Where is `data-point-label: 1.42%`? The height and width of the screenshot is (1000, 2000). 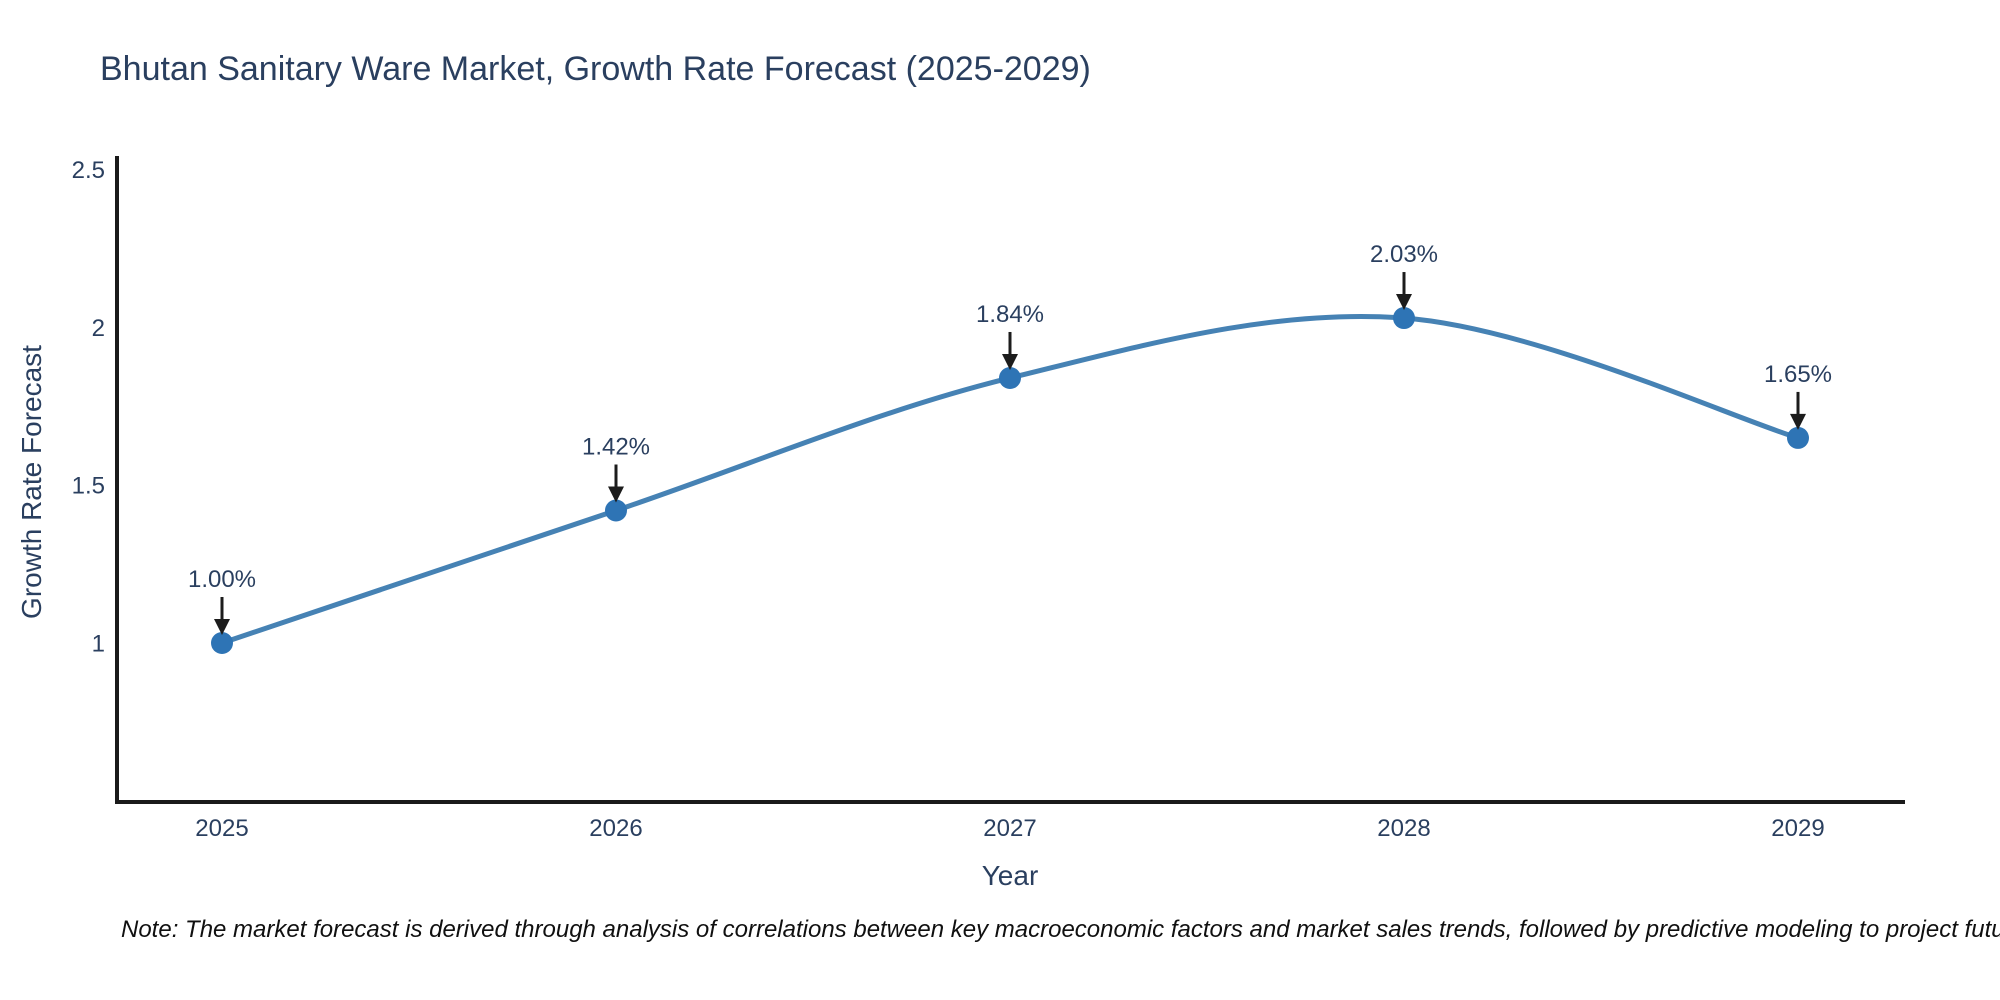 data-point-label: 1.42% is located at coordinates (616, 446).